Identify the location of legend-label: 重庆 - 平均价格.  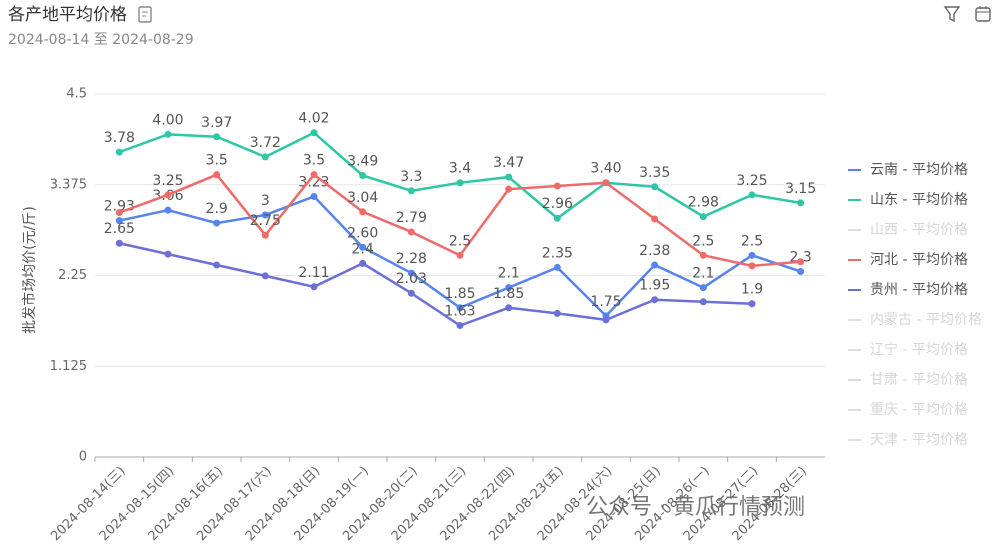
(919, 410).